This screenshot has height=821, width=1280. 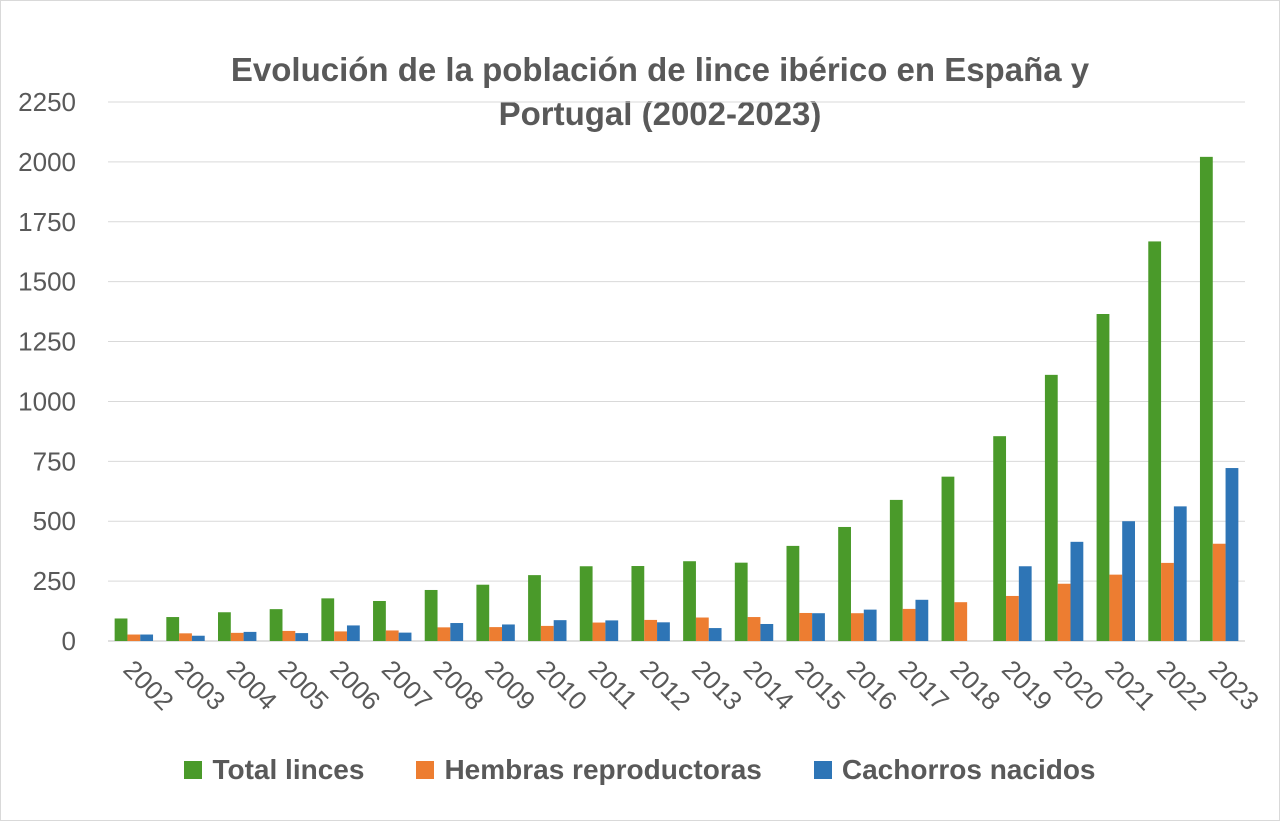 I want to click on x-tick-label: 2015, so click(x=820, y=685).